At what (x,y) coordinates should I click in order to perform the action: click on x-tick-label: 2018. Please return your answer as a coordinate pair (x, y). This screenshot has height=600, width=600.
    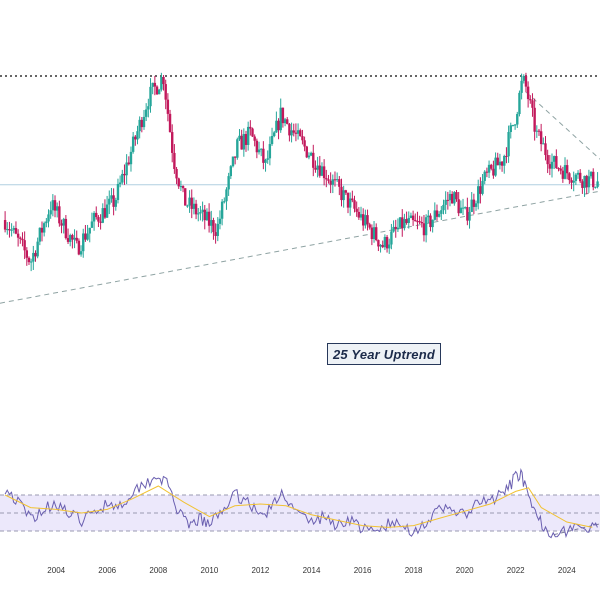
    Looking at the image, I should click on (413, 570).